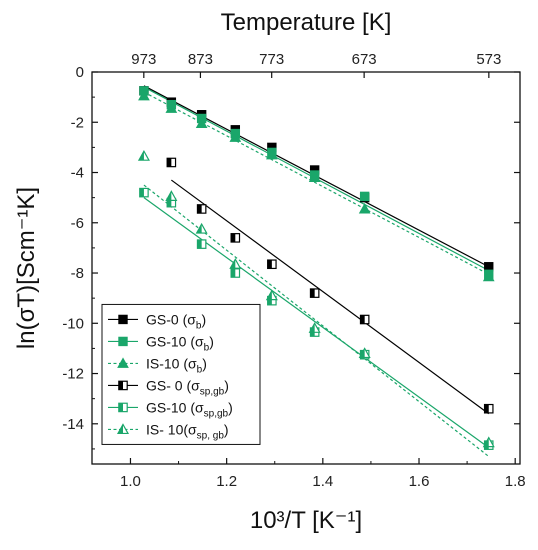  Describe the element at coordinates (73, 374) in the screenshot. I see `y-tick-label: -12` at that location.